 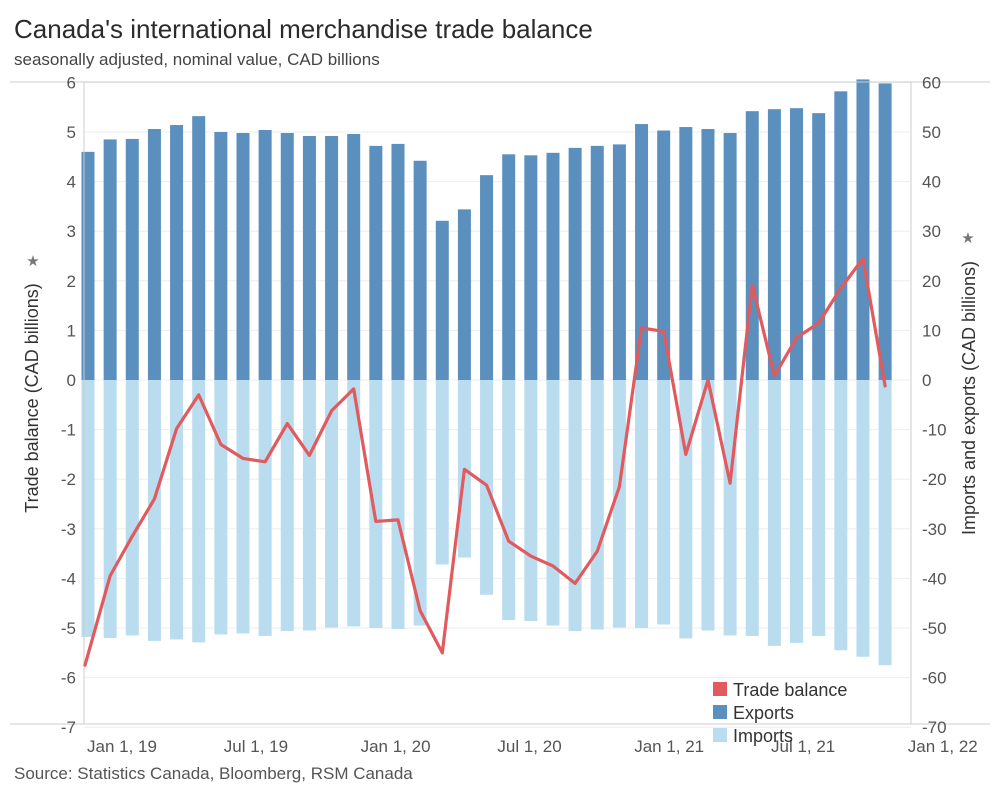 What do you see at coordinates (68, 479) in the screenshot?
I see `left-tick-label: -2` at bounding box center [68, 479].